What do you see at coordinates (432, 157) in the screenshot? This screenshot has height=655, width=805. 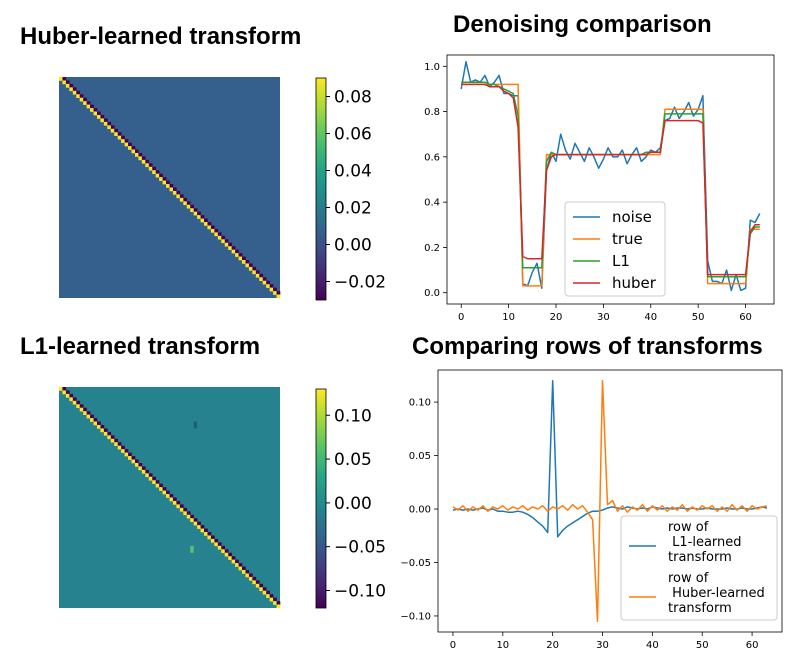 I see `denoising-y-tick-label: 0.6` at bounding box center [432, 157].